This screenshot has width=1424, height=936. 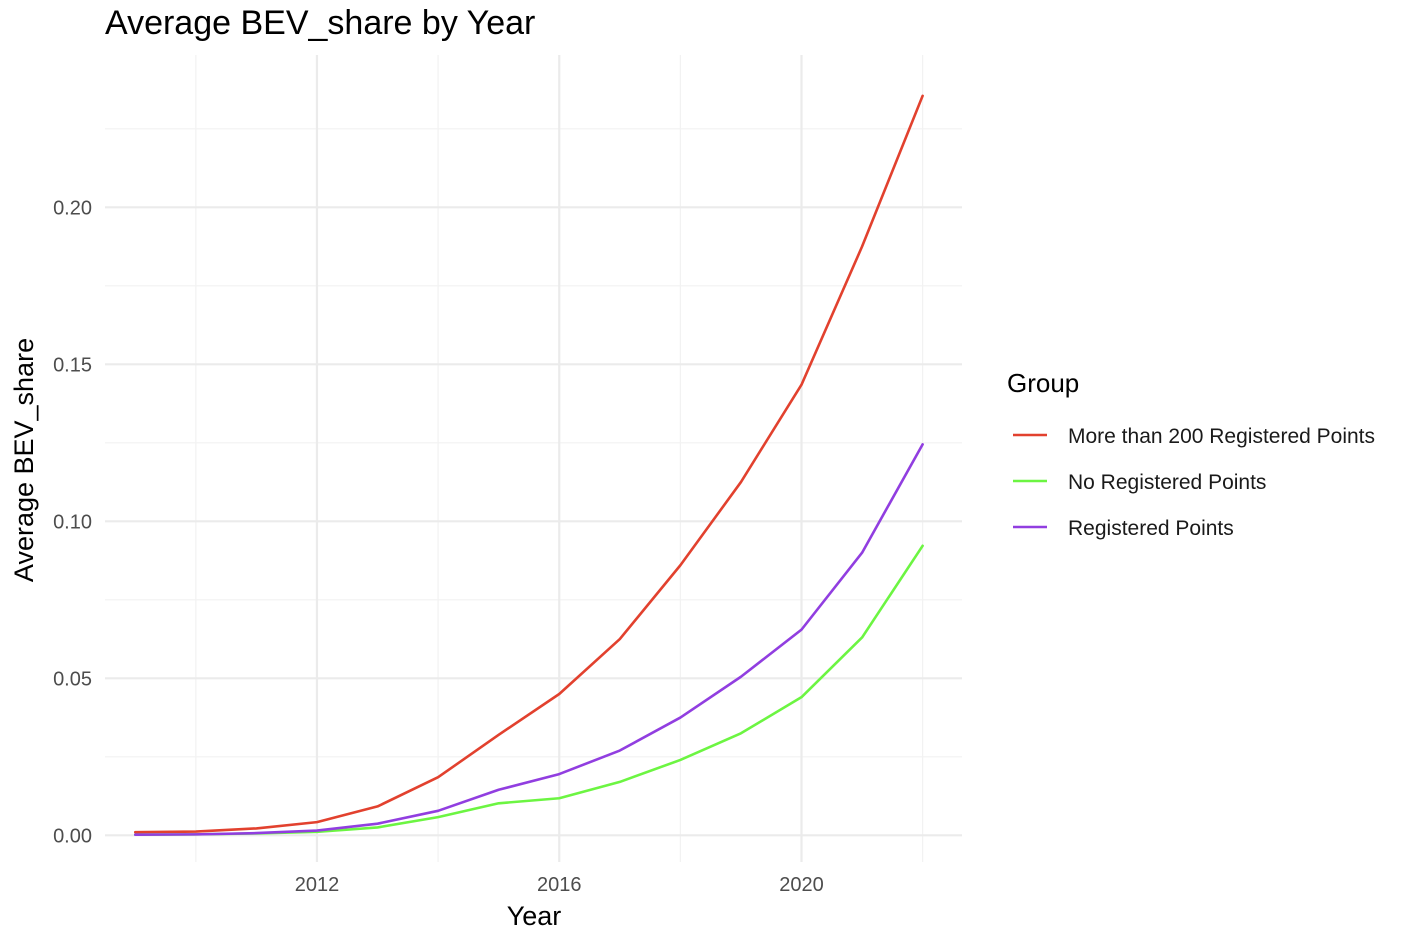 I want to click on y-axis-title: Average BEV_share, so click(x=24, y=460).